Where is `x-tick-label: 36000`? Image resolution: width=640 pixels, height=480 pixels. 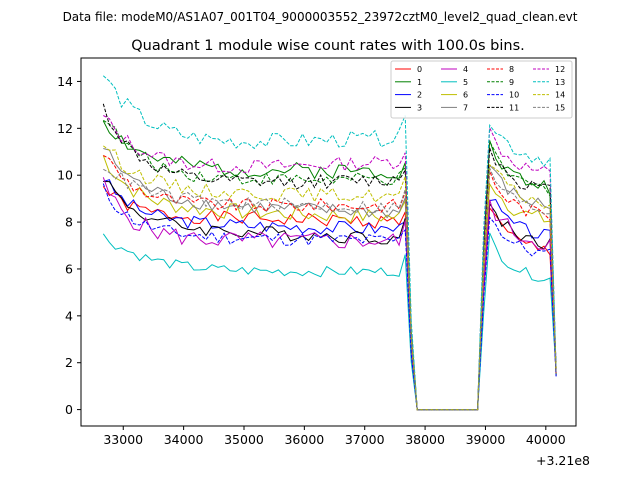
x-tick-label: 36000 is located at coordinates (304, 439).